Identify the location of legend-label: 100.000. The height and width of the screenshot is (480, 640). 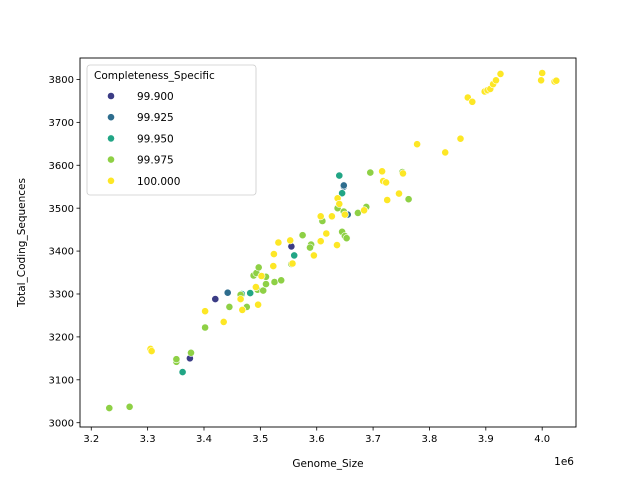
(158, 182).